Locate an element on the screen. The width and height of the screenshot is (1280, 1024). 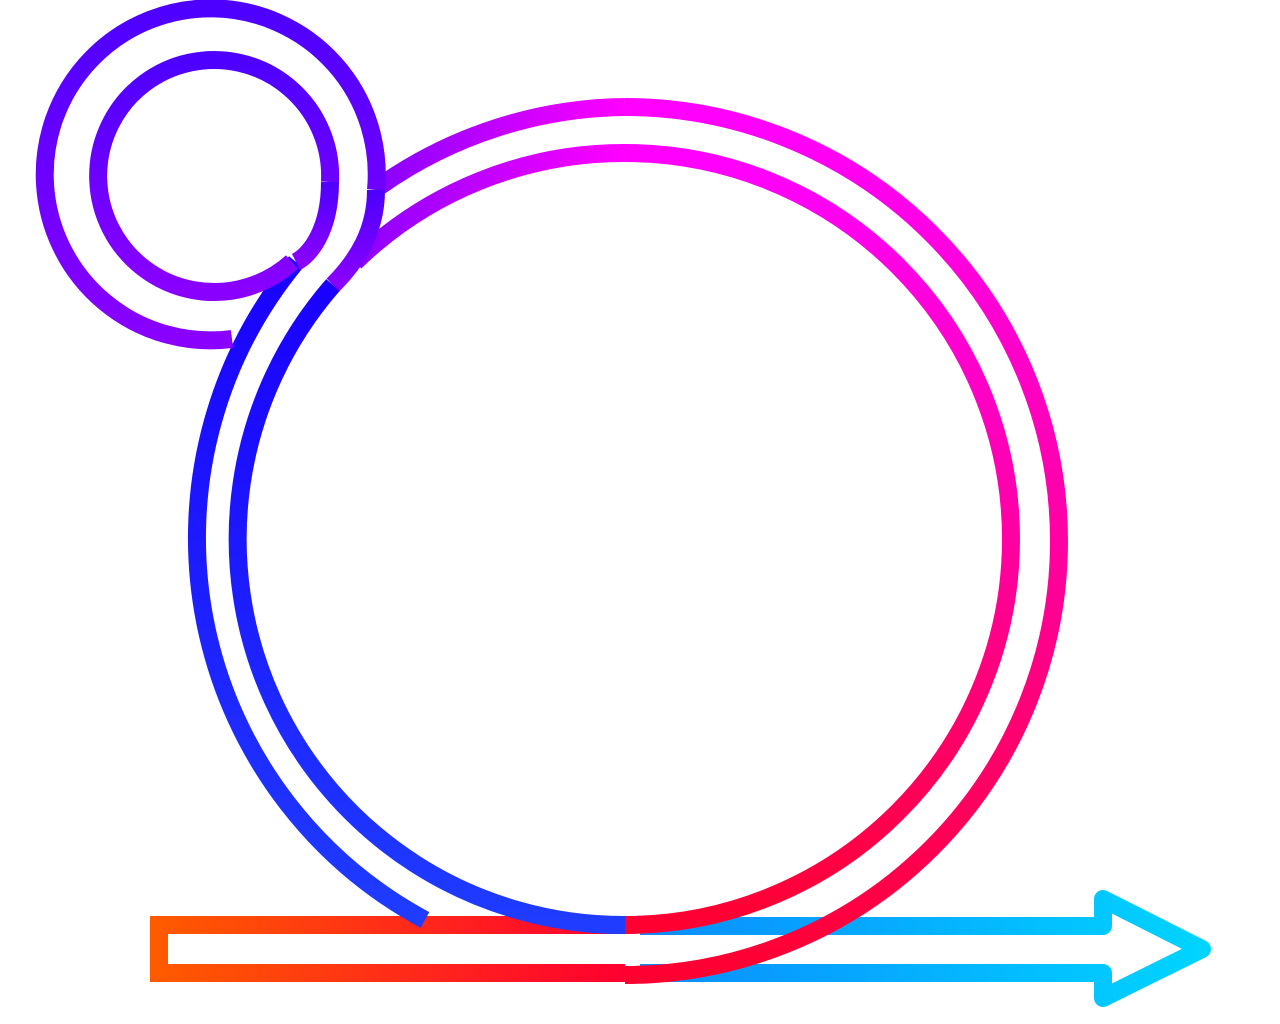
loop-outer-left is located at coordinates (309, 592).